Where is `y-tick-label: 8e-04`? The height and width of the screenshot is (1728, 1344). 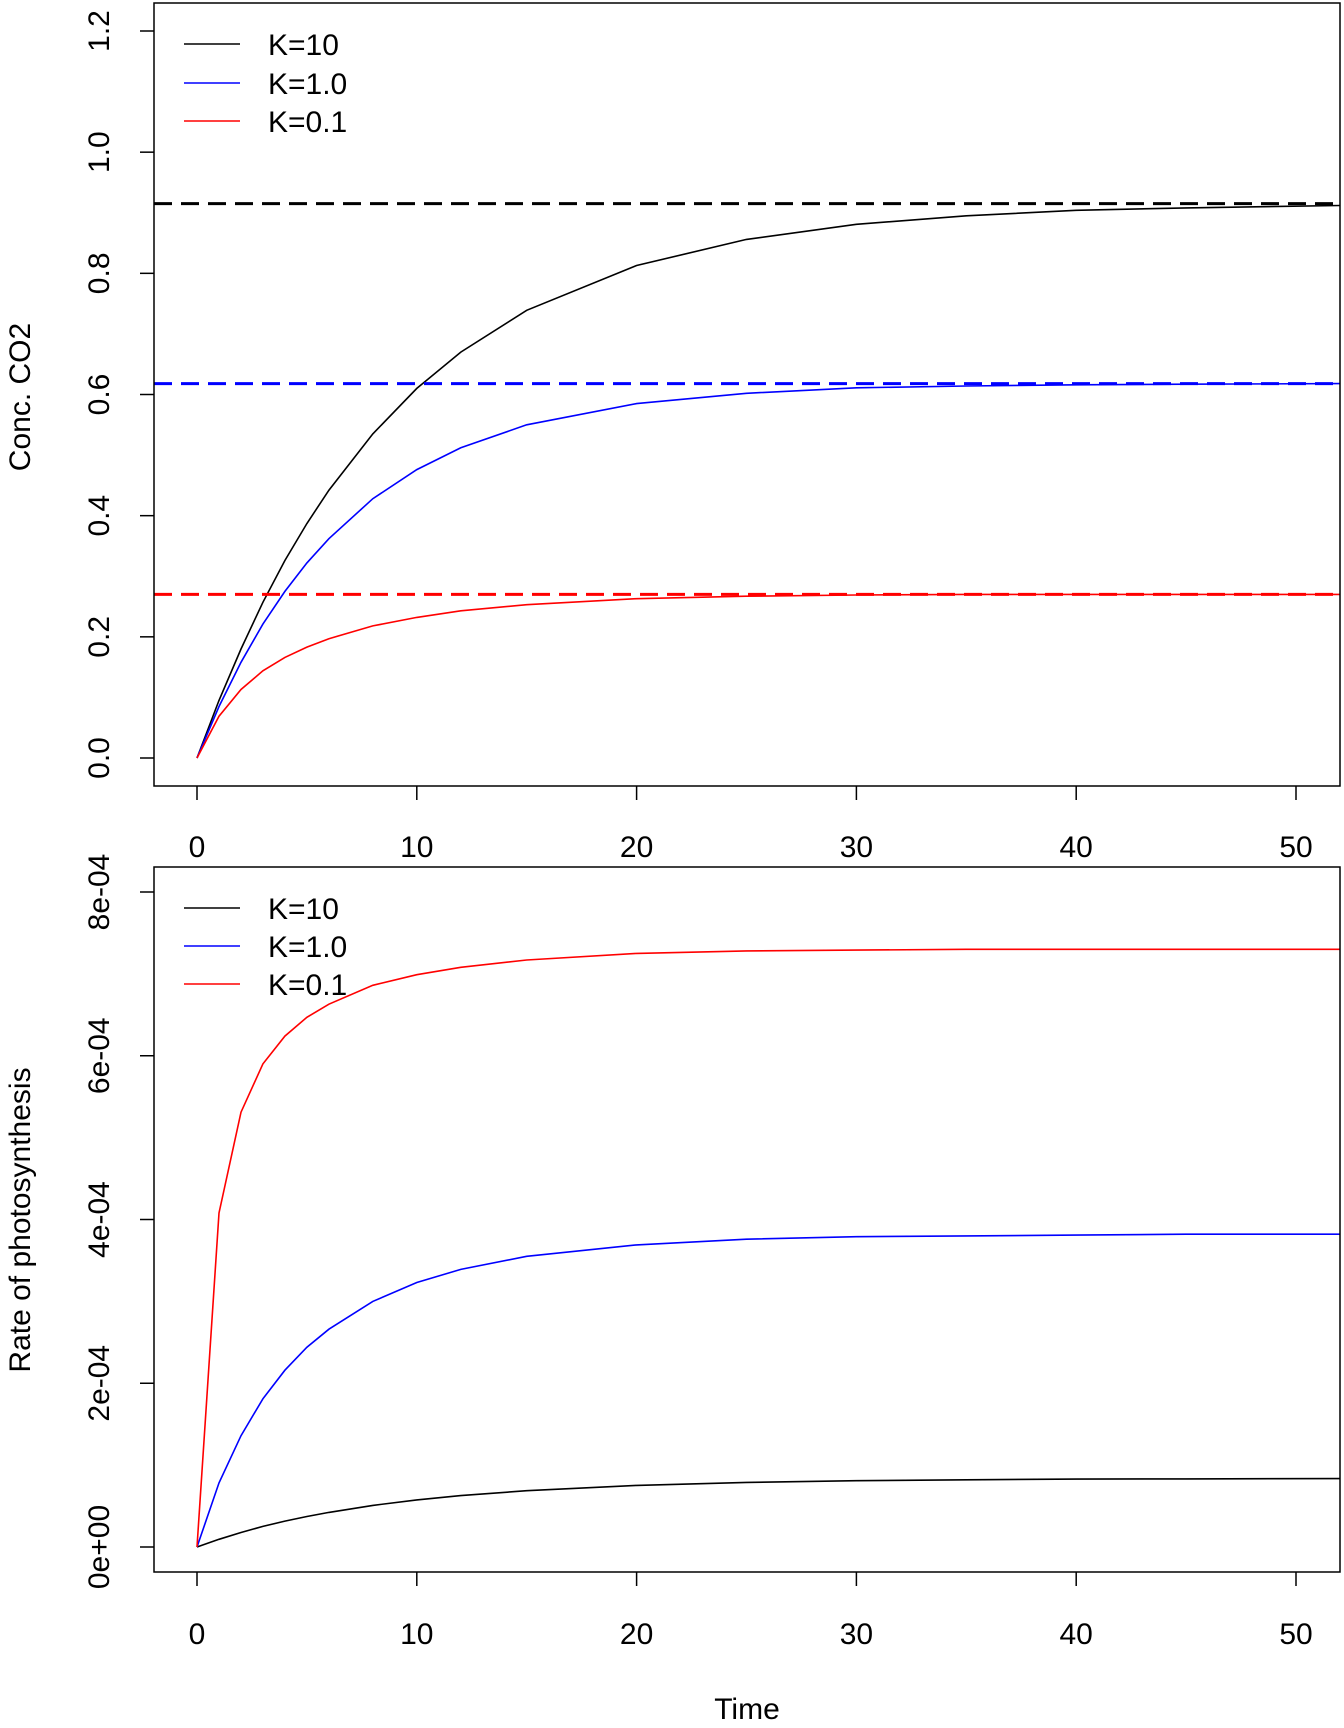
y-tick-label: 8e-04 is located at coordinates (99, 892).